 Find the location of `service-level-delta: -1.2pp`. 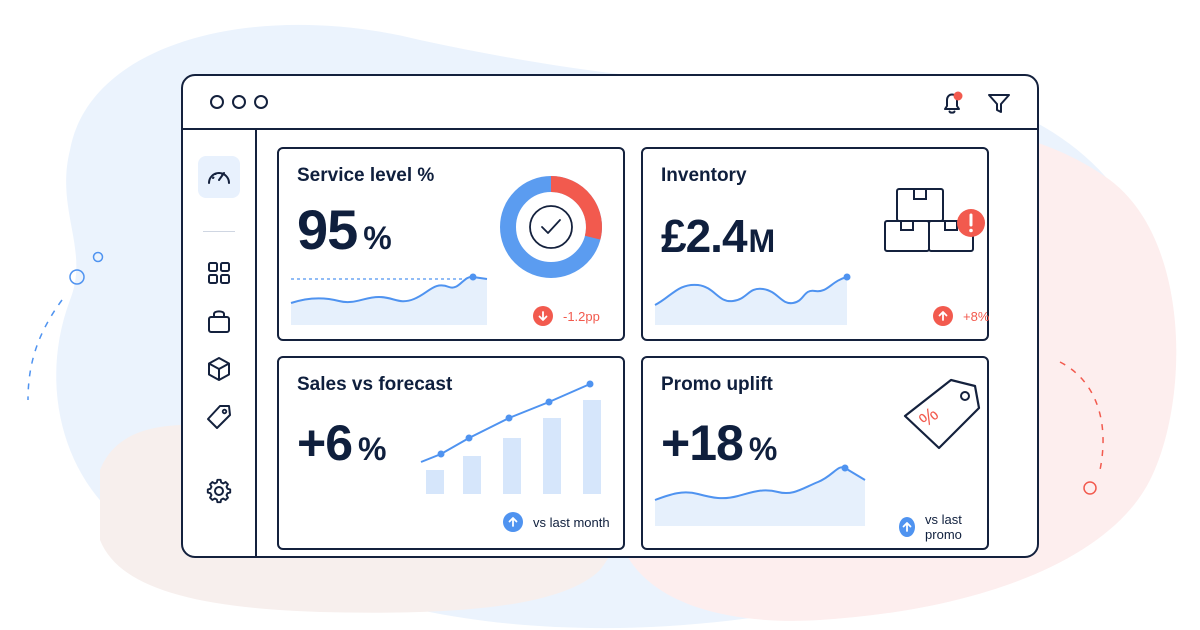

service-level-delta: -1.2pp is located at coordinates (581, 316).